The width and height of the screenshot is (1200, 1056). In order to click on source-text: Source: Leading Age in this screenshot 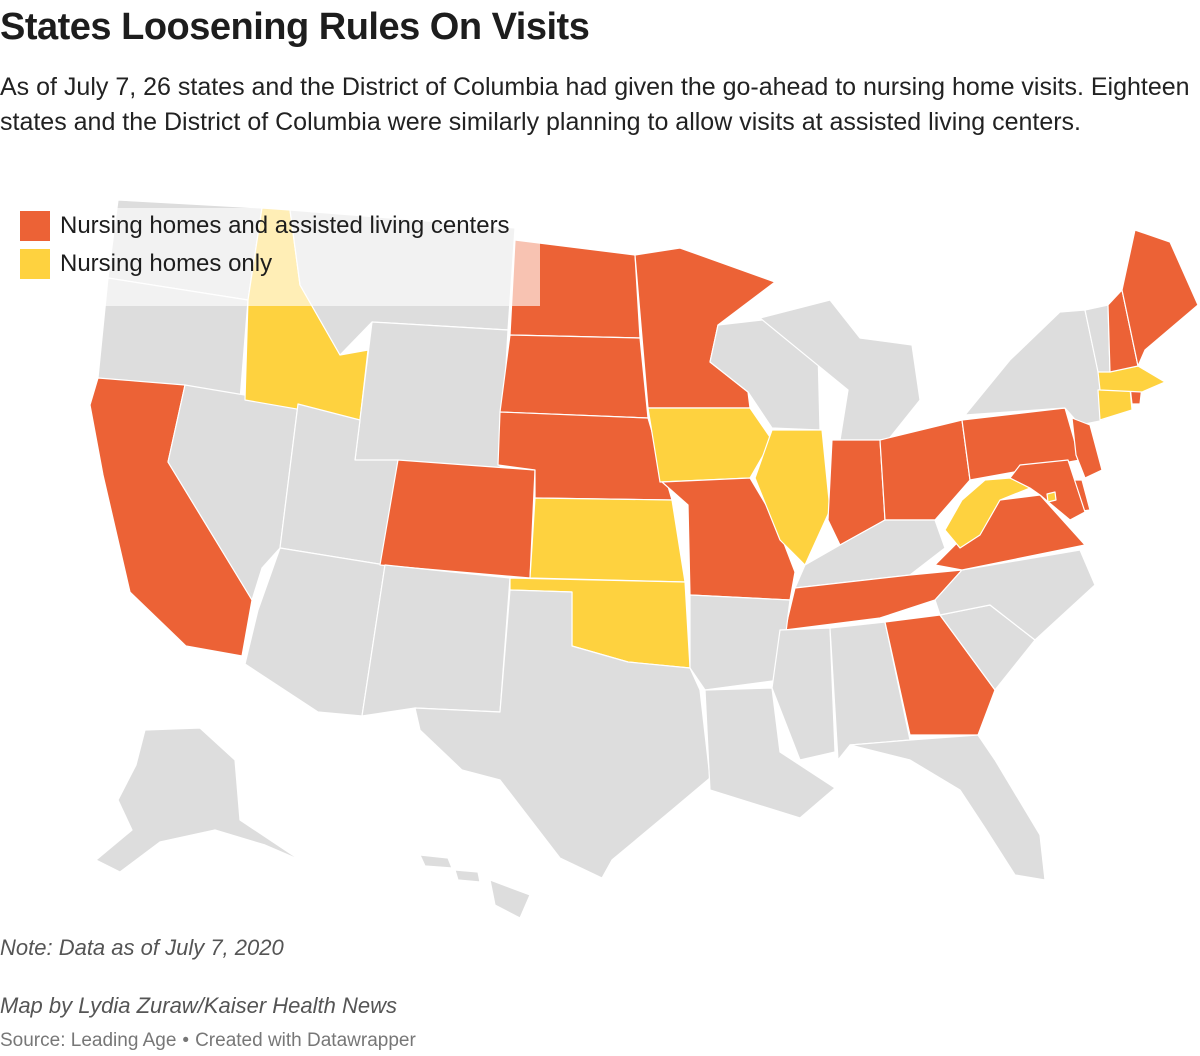, I will do `click(88, 1040)`.